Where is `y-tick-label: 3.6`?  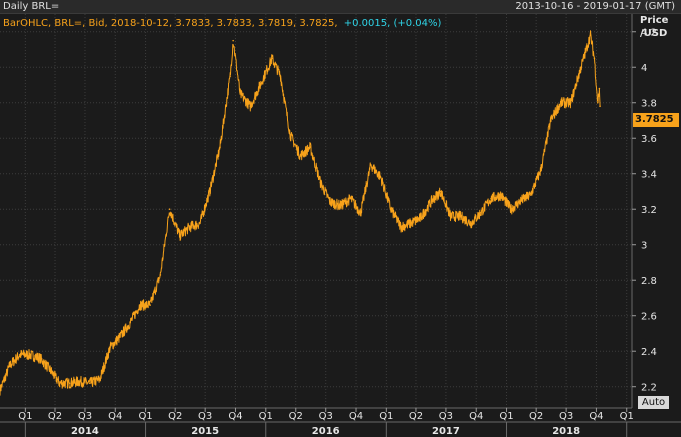 y-tick-label: 3.6 is located at coordinates (649, 139).